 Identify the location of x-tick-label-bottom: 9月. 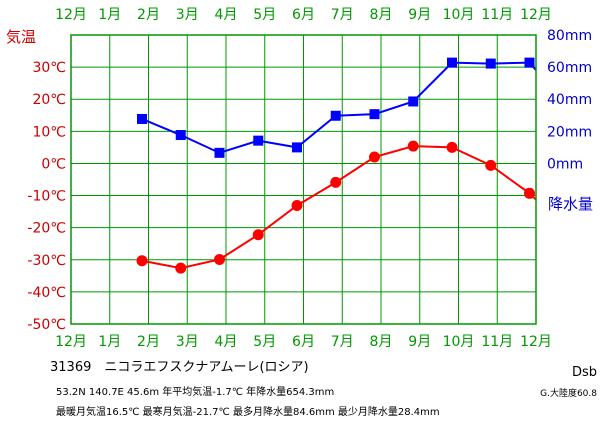
(419, 342).